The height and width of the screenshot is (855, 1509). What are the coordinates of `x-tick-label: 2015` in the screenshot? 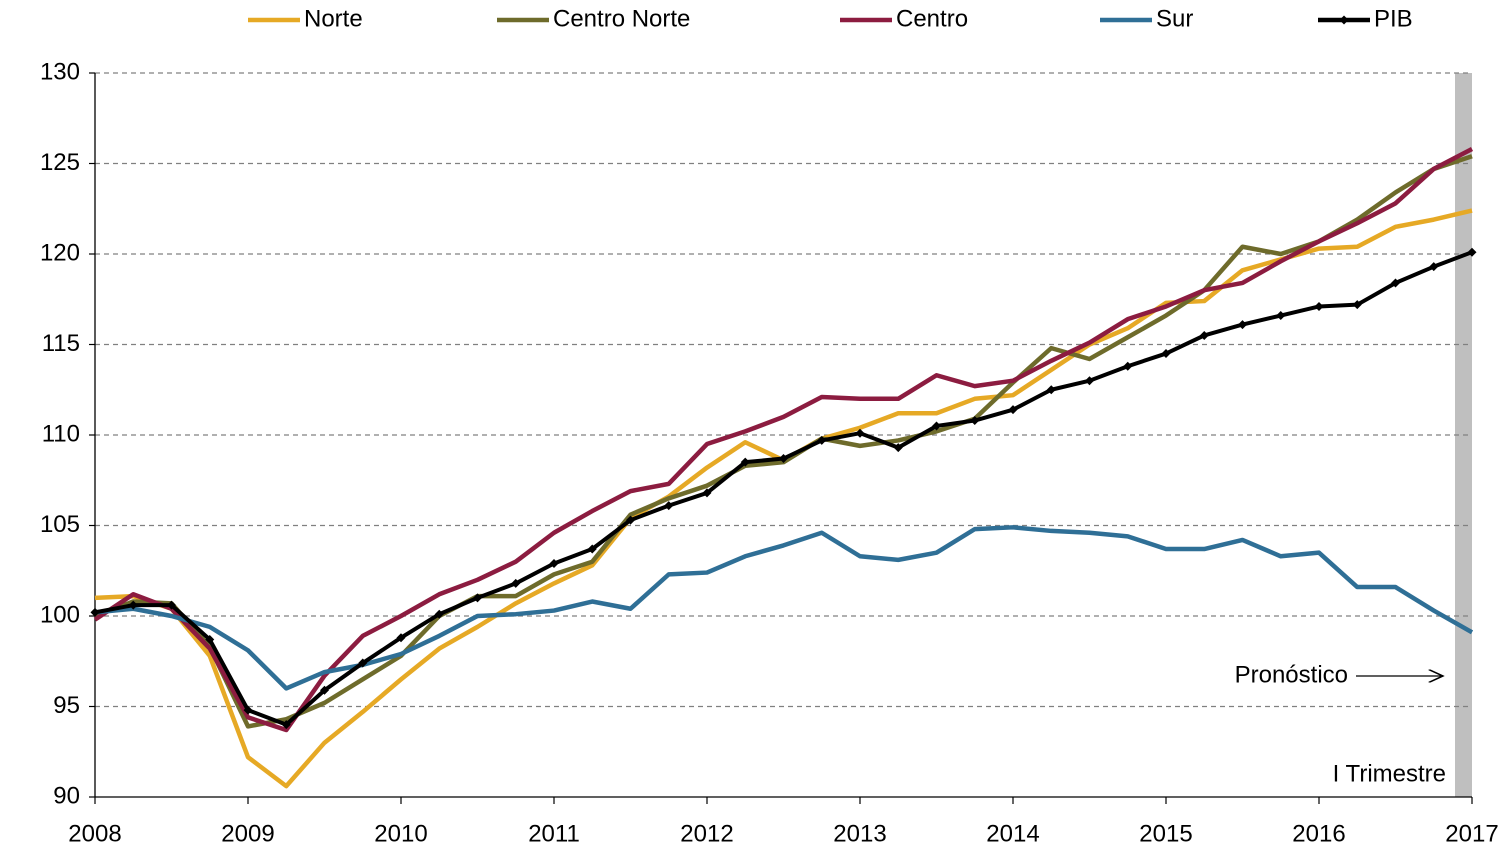 It's located at (1165, 833).